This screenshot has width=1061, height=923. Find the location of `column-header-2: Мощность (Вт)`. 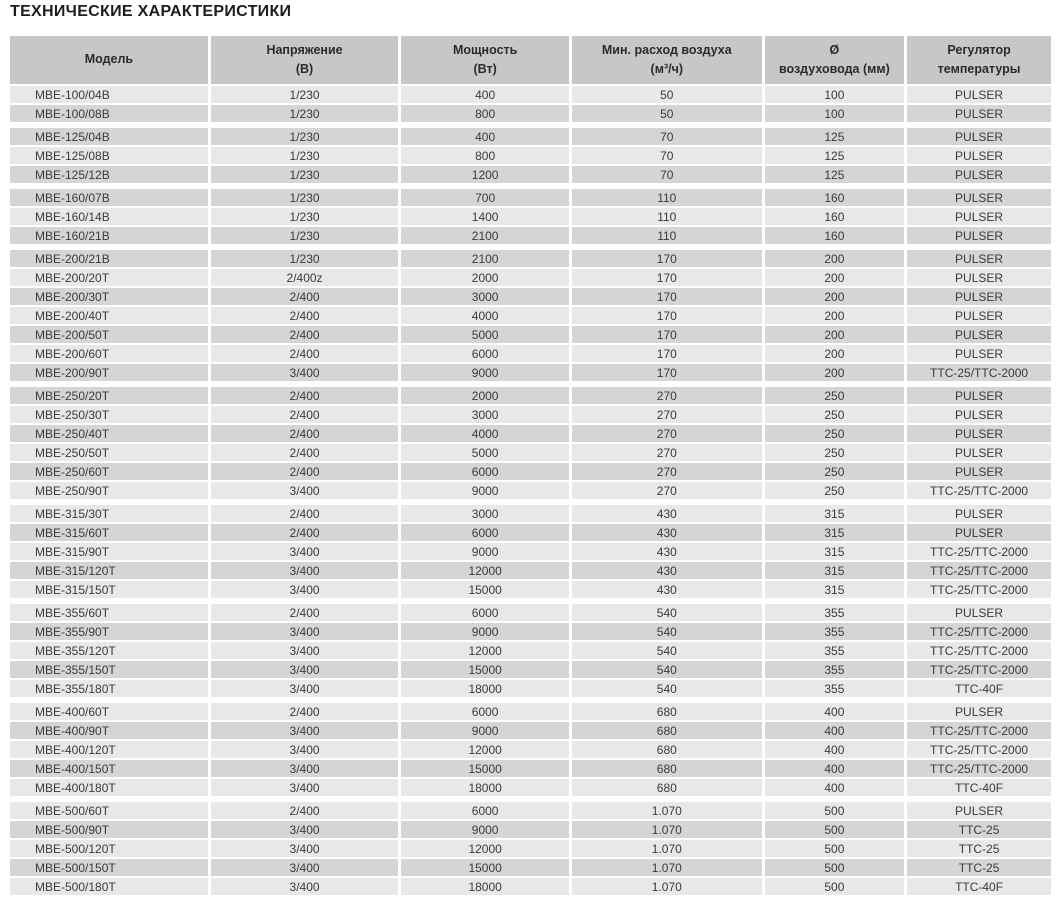

column-header-2: Мощность (Вт) is located at coordinates (483, 60).